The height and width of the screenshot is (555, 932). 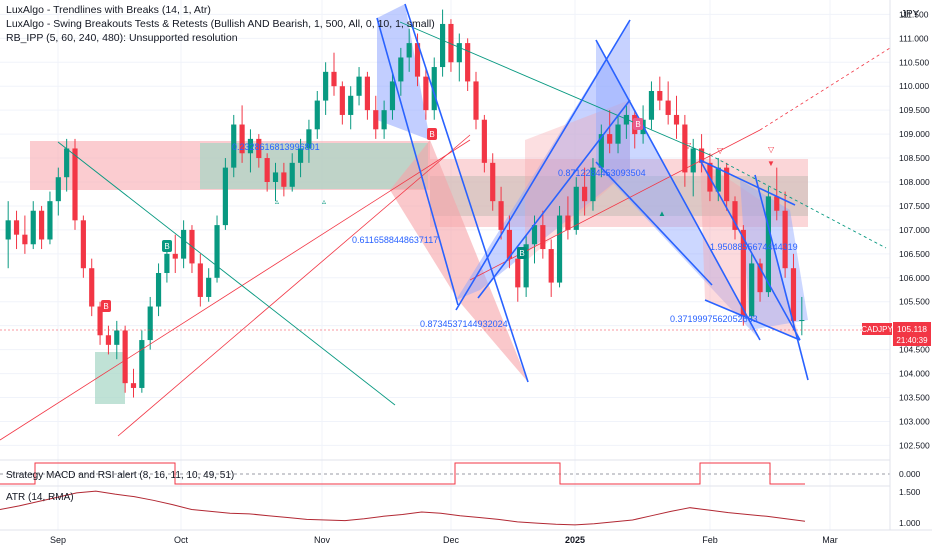 What do you see at coordinates (181, 540) in the screenshot?
I see `time-label: Oct` at bounding box center [181, 540].